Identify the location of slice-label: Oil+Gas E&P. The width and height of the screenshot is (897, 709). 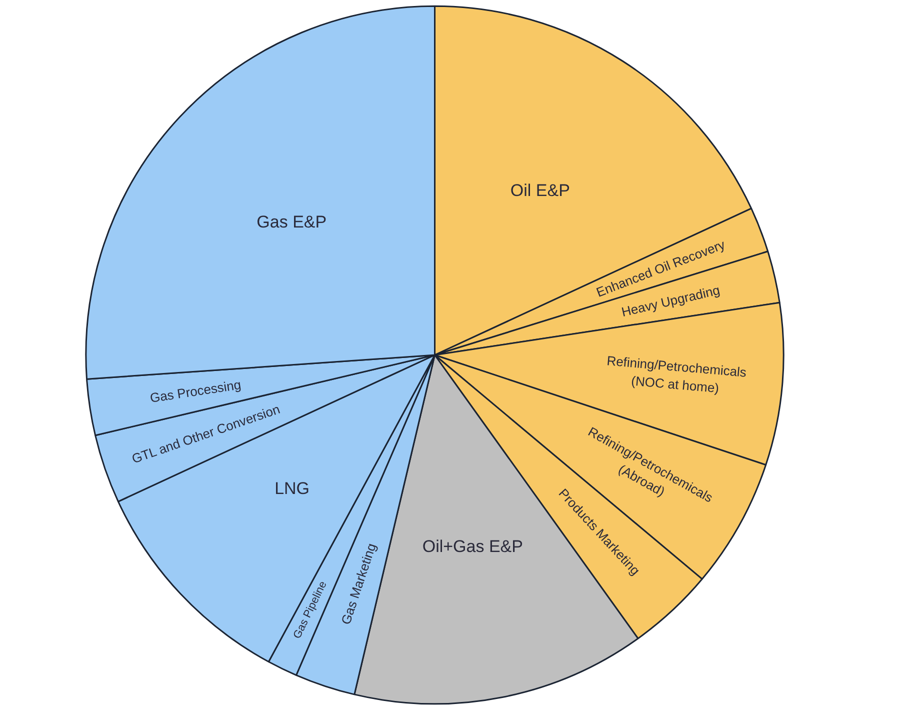
(472, 546).